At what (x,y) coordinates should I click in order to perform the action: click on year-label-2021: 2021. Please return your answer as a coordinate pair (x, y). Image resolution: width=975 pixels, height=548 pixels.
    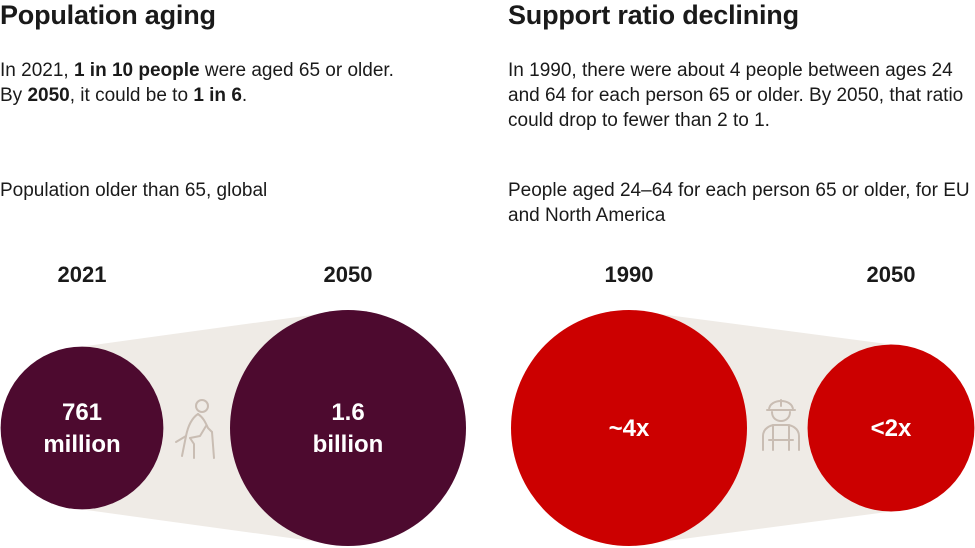
    Looking at the image, I should click on (82, 274).